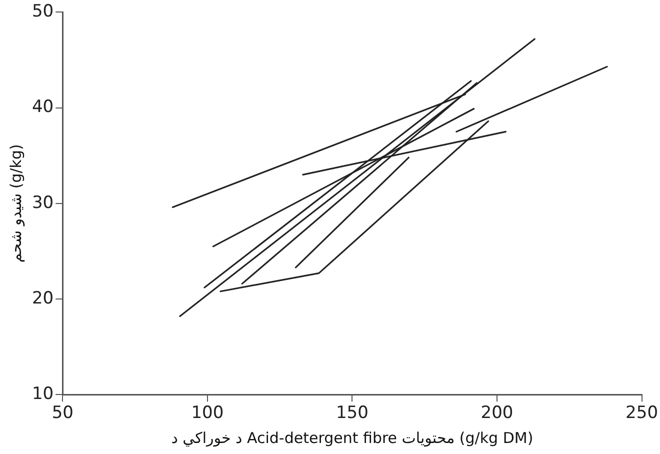 The width and height of the screenshot is (660, 454). What do you see at coordinates (15, 203) in the screenshot?
I see `y-axis-title: شيدو شحم (g/kg)` at bounding box center [15, 203].